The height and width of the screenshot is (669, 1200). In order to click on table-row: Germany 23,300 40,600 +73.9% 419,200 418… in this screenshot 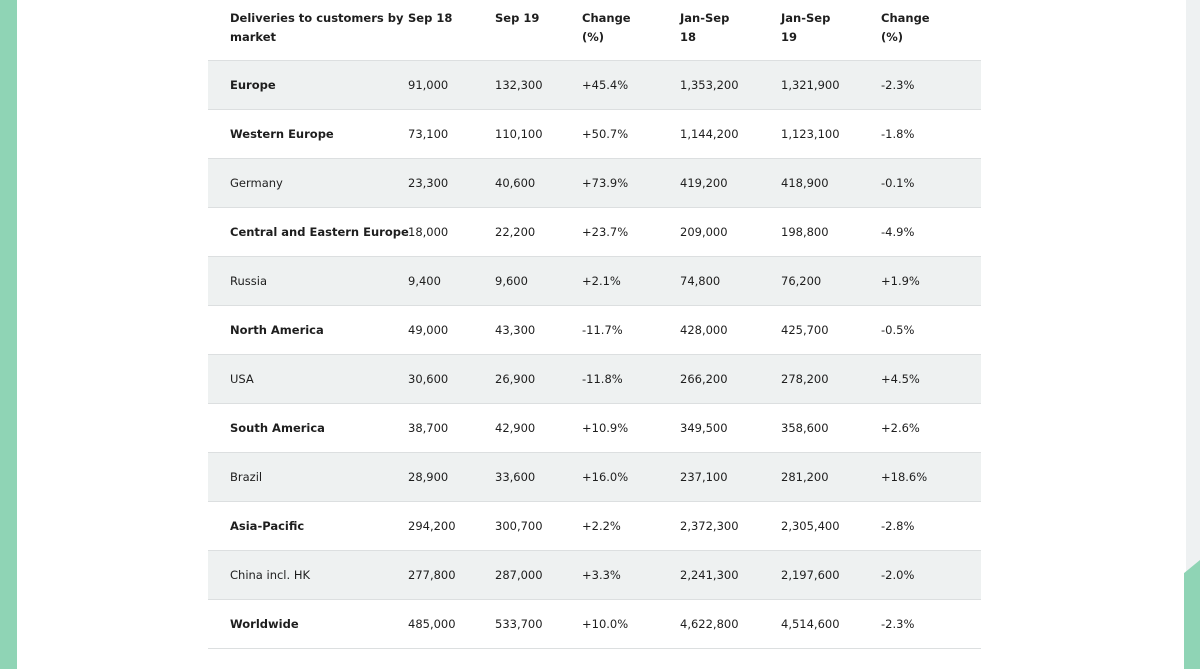, I will do `click(594, 183)`.